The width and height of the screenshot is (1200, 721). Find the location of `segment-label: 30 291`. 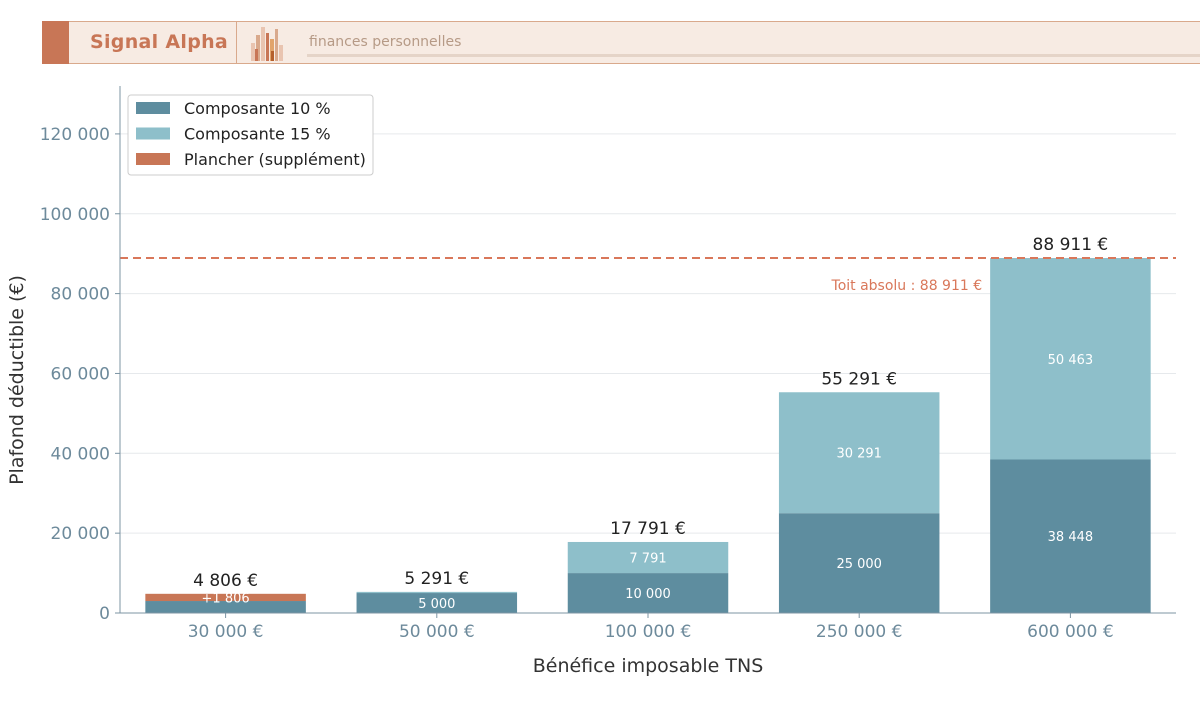

segment-label: 30 291 is located at coordinates (859, 454).